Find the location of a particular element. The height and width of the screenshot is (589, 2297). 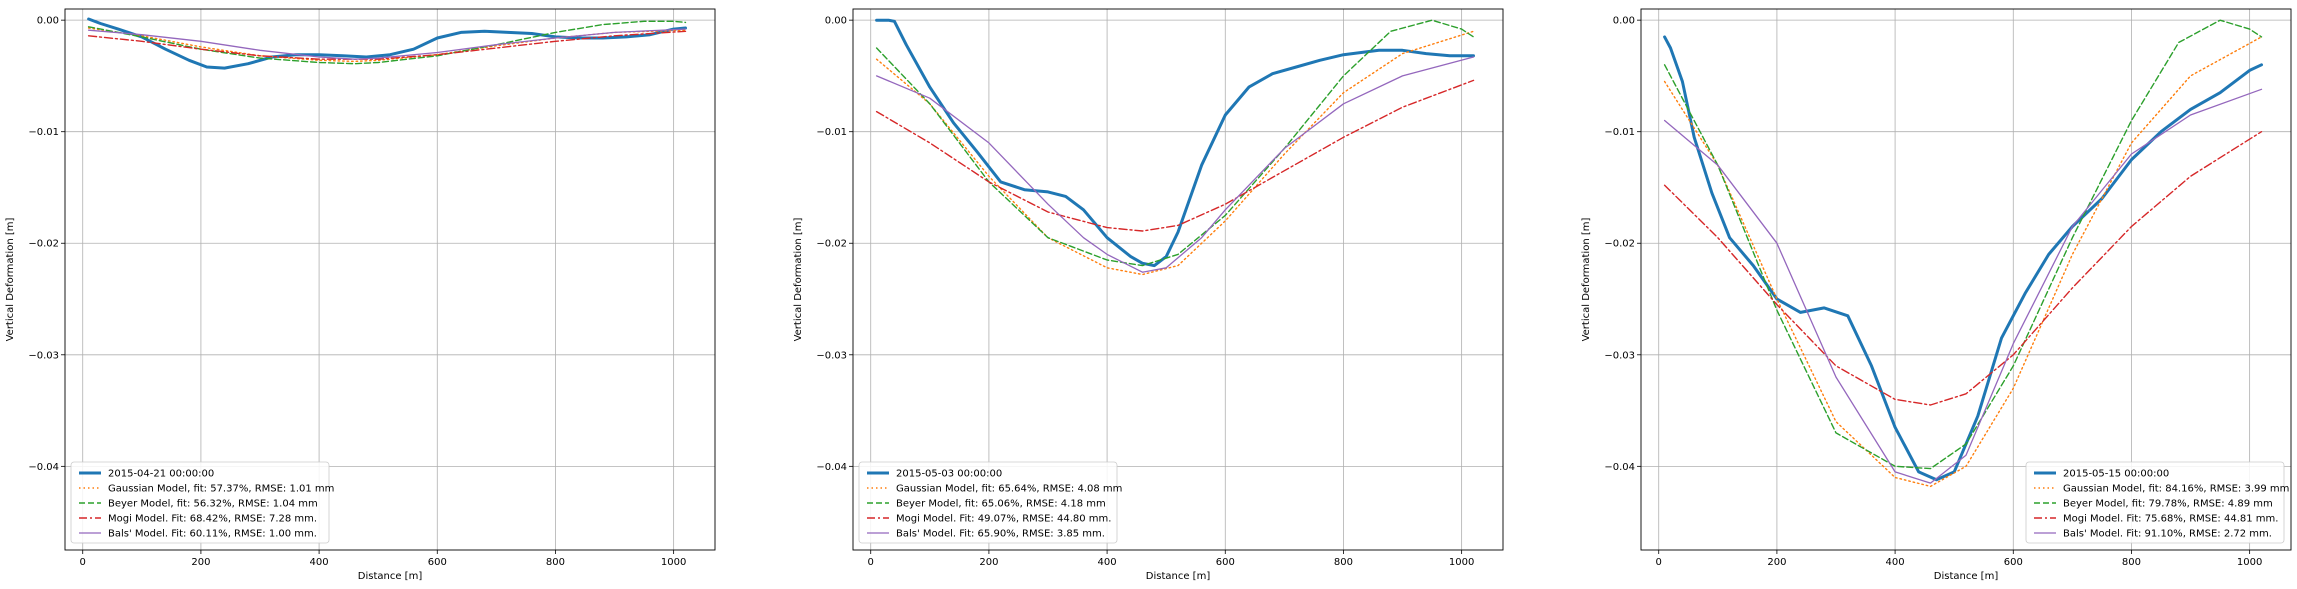

legend-label-beyer: Beyer Model, fit: 79.78%, RMSE: 4.89 mm is located at coordinates (2168, 504).